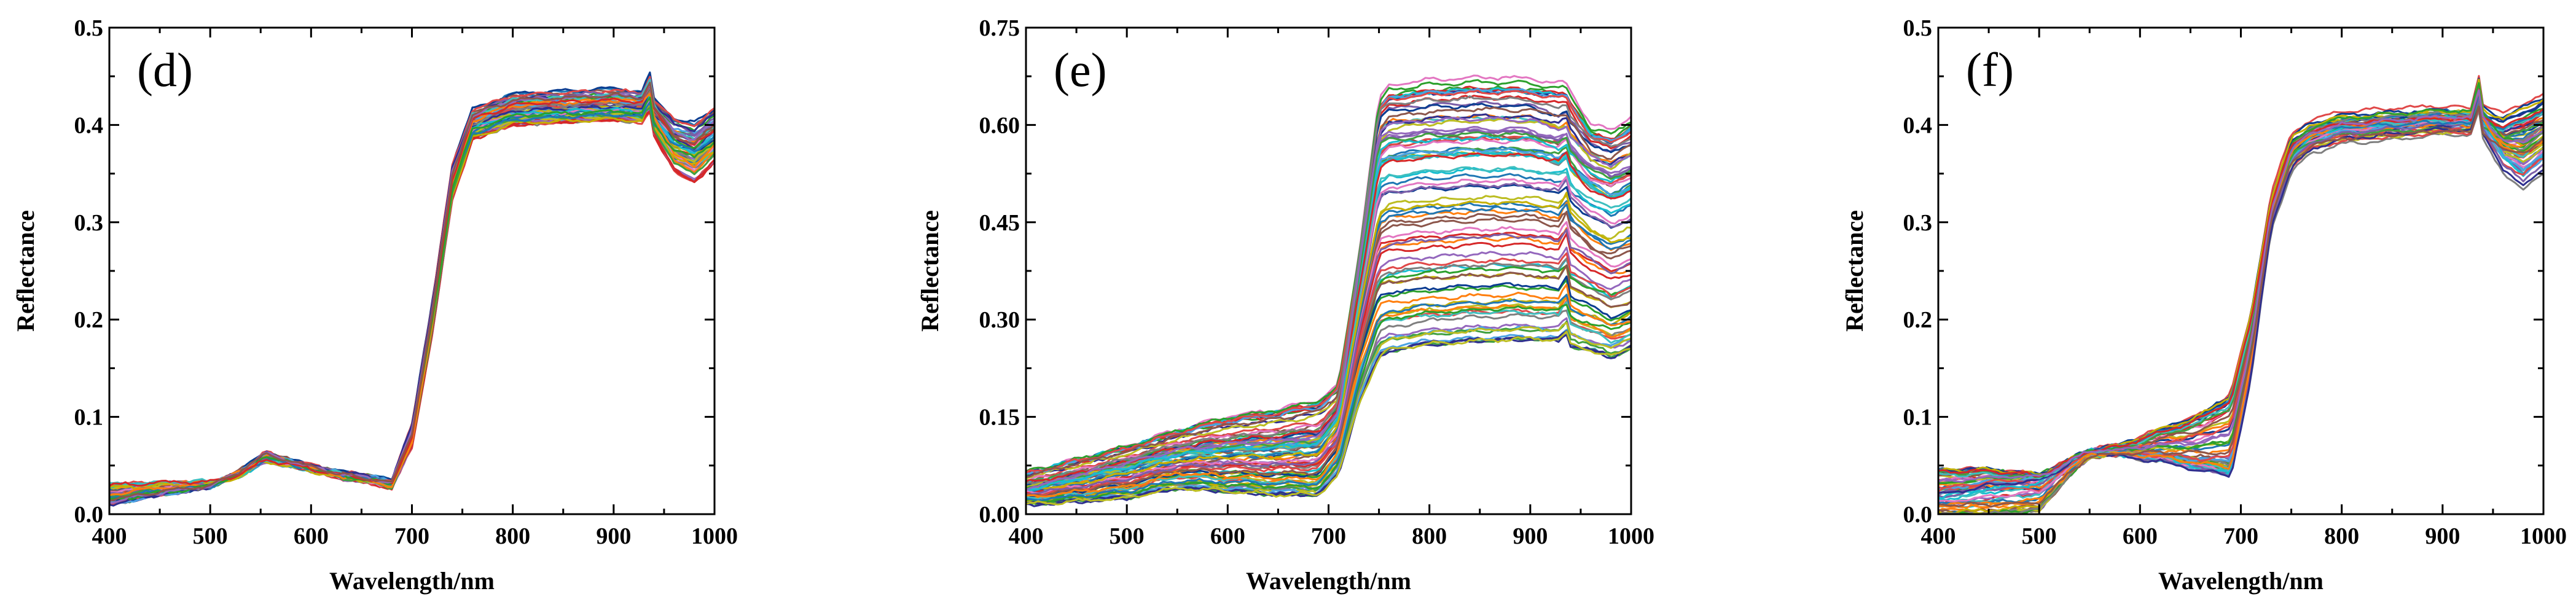 Image resolution: width=2576 pixels, height=610 pixels. Describe the element at coordinates (999, 223) in the screenshot. I see `y-tick-label: 0.45` at that location.